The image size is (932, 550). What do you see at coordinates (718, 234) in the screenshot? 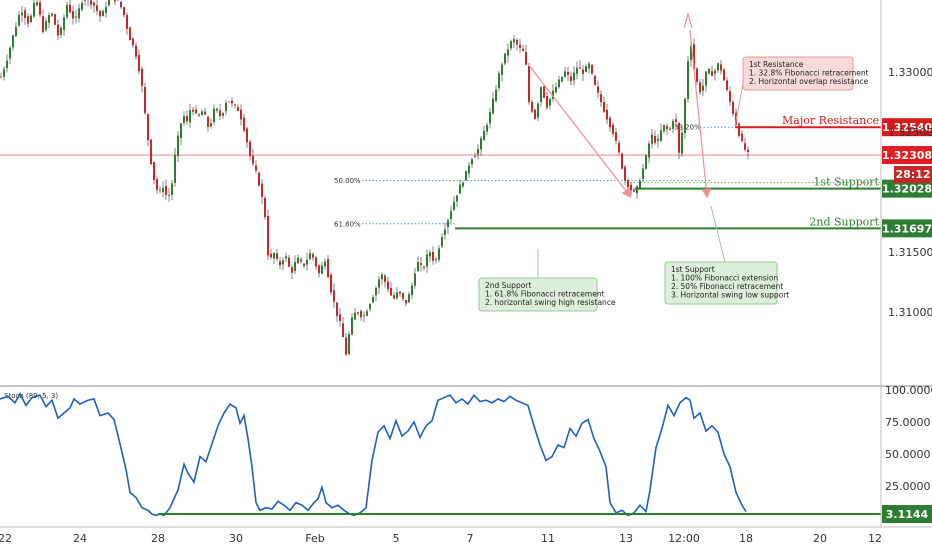
I see `first-support-note-leader` at bounding box center [718, 234].